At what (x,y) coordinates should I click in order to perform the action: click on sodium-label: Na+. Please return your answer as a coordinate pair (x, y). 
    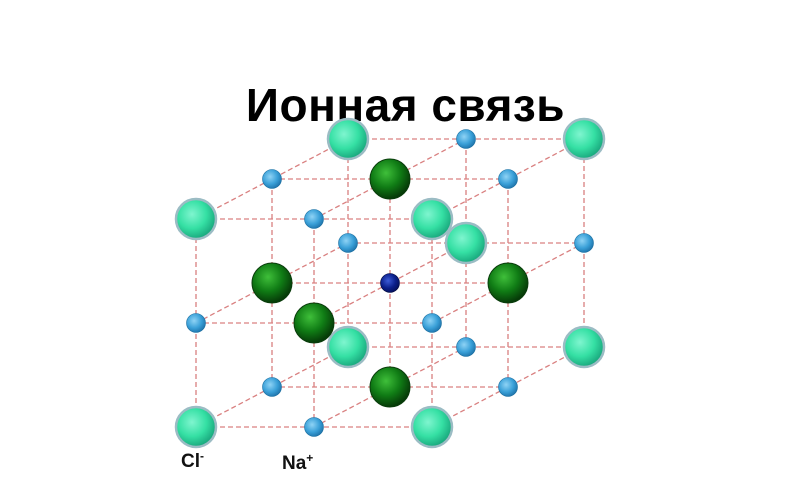
    Looking at the image, I should click on (298, 462).